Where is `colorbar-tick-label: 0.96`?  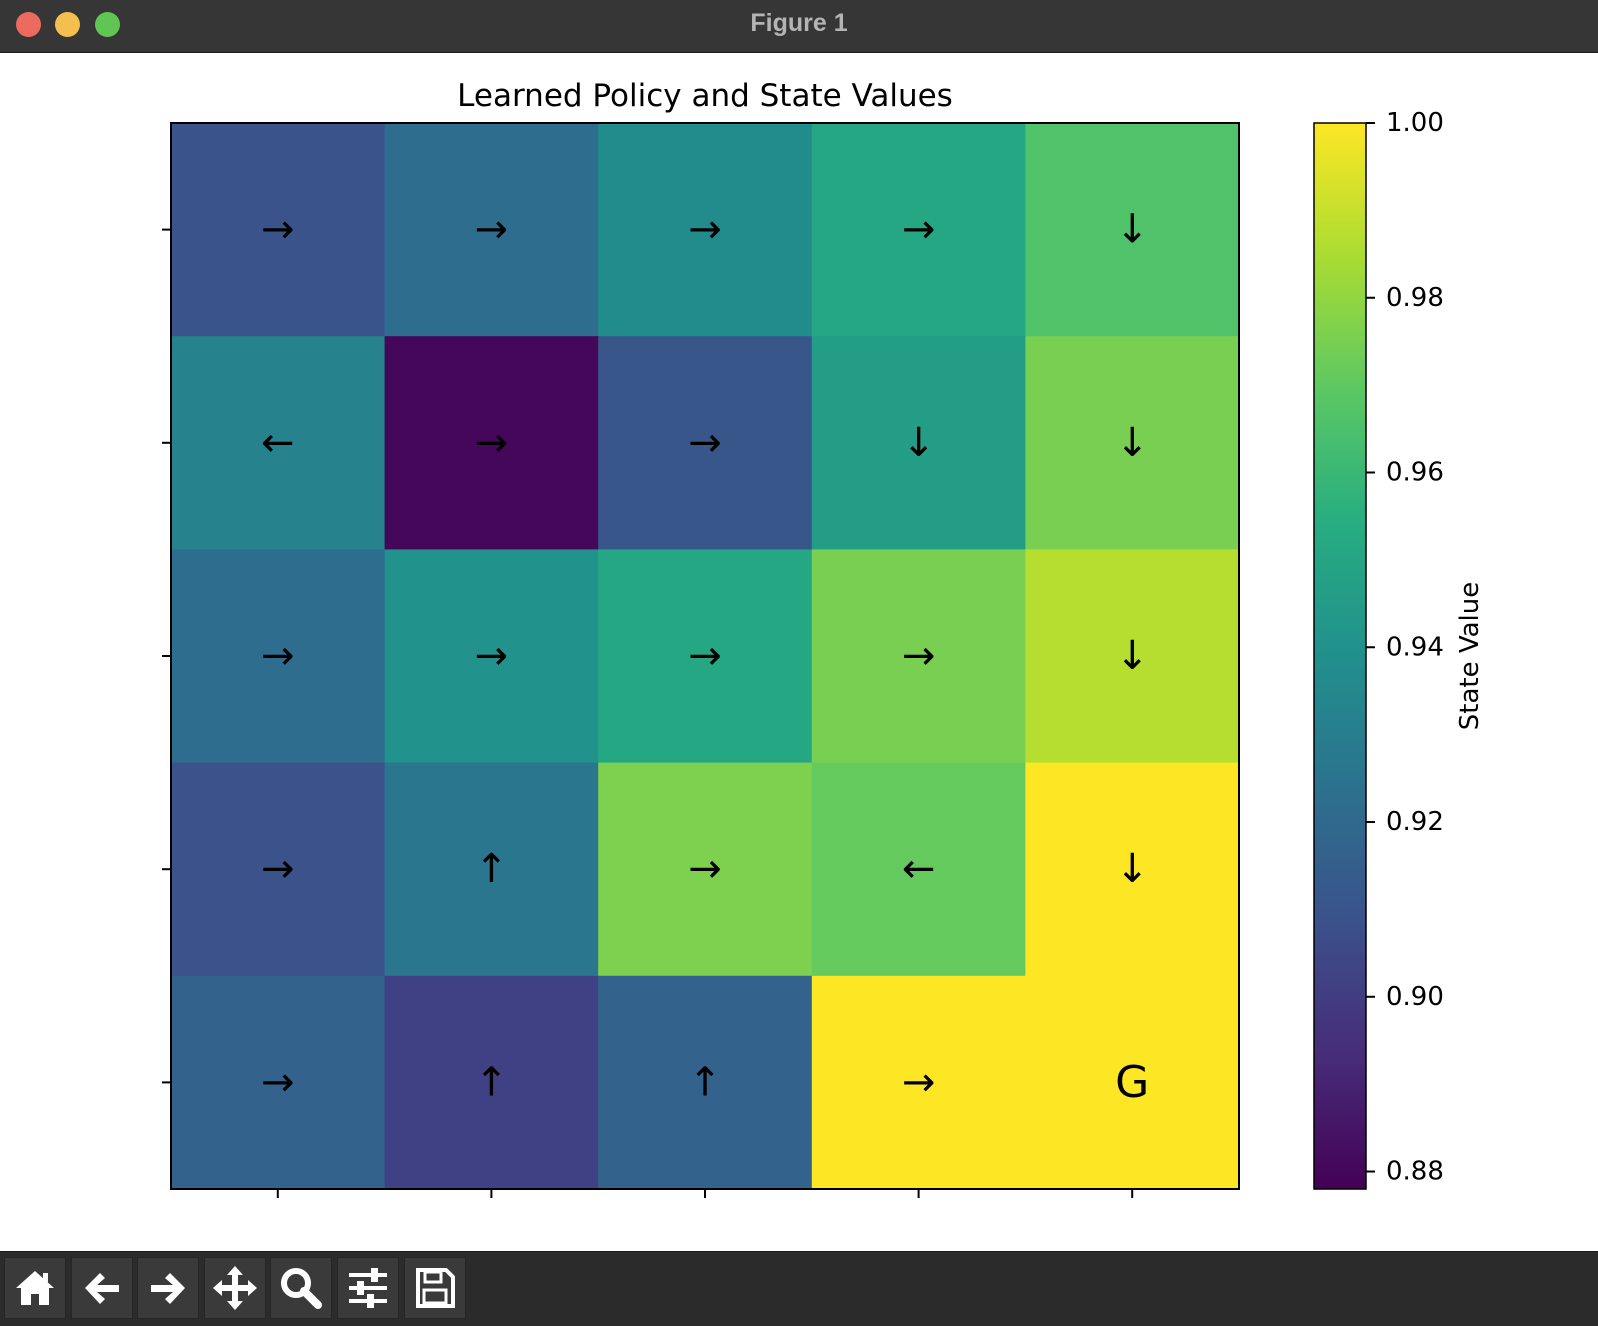
colorbar-tick-label: 0.96 is located at coordinates (1415, 473).